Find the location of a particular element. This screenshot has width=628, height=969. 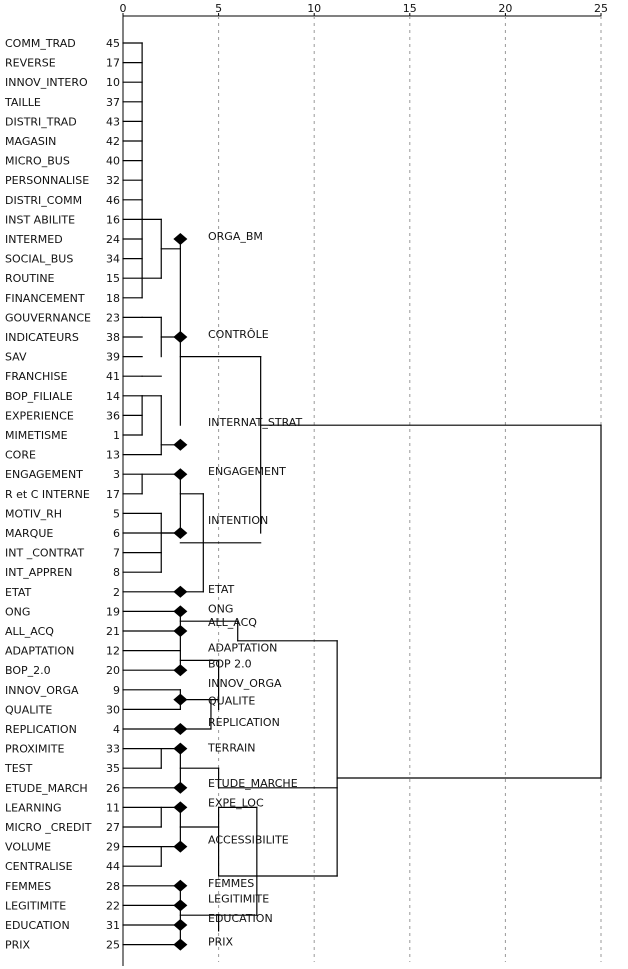

row-number: 23 is located at coordinates (113, 317).